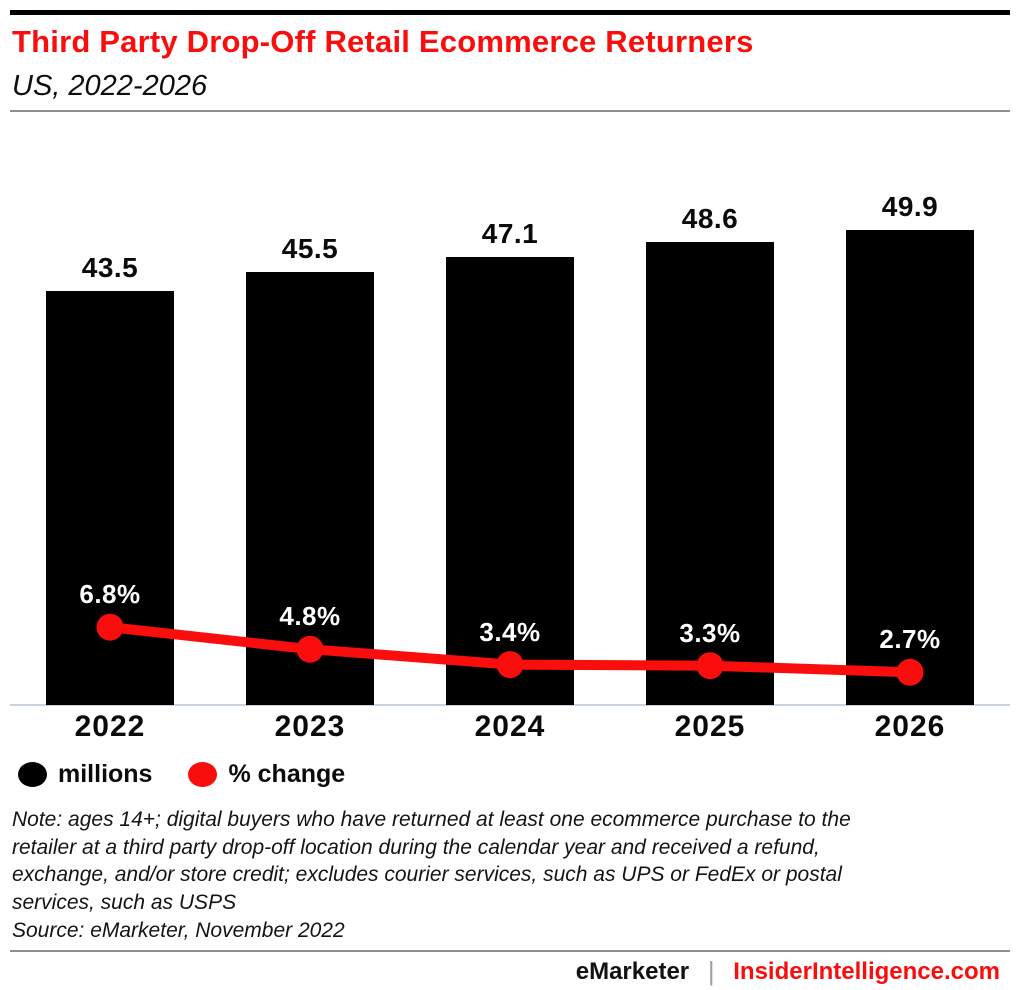  What do you see at coordinates (910, 206) in the screenshot?
I see `bar-value-label-2026: 49.9` at bounding box center [910, 206].